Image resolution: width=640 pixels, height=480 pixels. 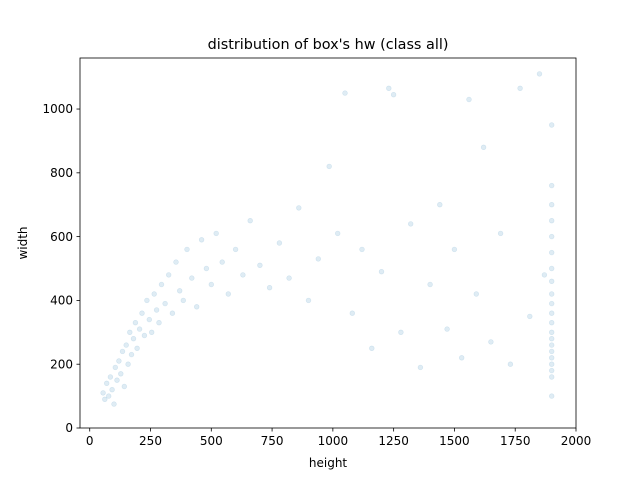 I want to click on x-axis-ticks: 0 250 500 750 1000 1250 1500 1750 2000, so click(x=338, y=438).